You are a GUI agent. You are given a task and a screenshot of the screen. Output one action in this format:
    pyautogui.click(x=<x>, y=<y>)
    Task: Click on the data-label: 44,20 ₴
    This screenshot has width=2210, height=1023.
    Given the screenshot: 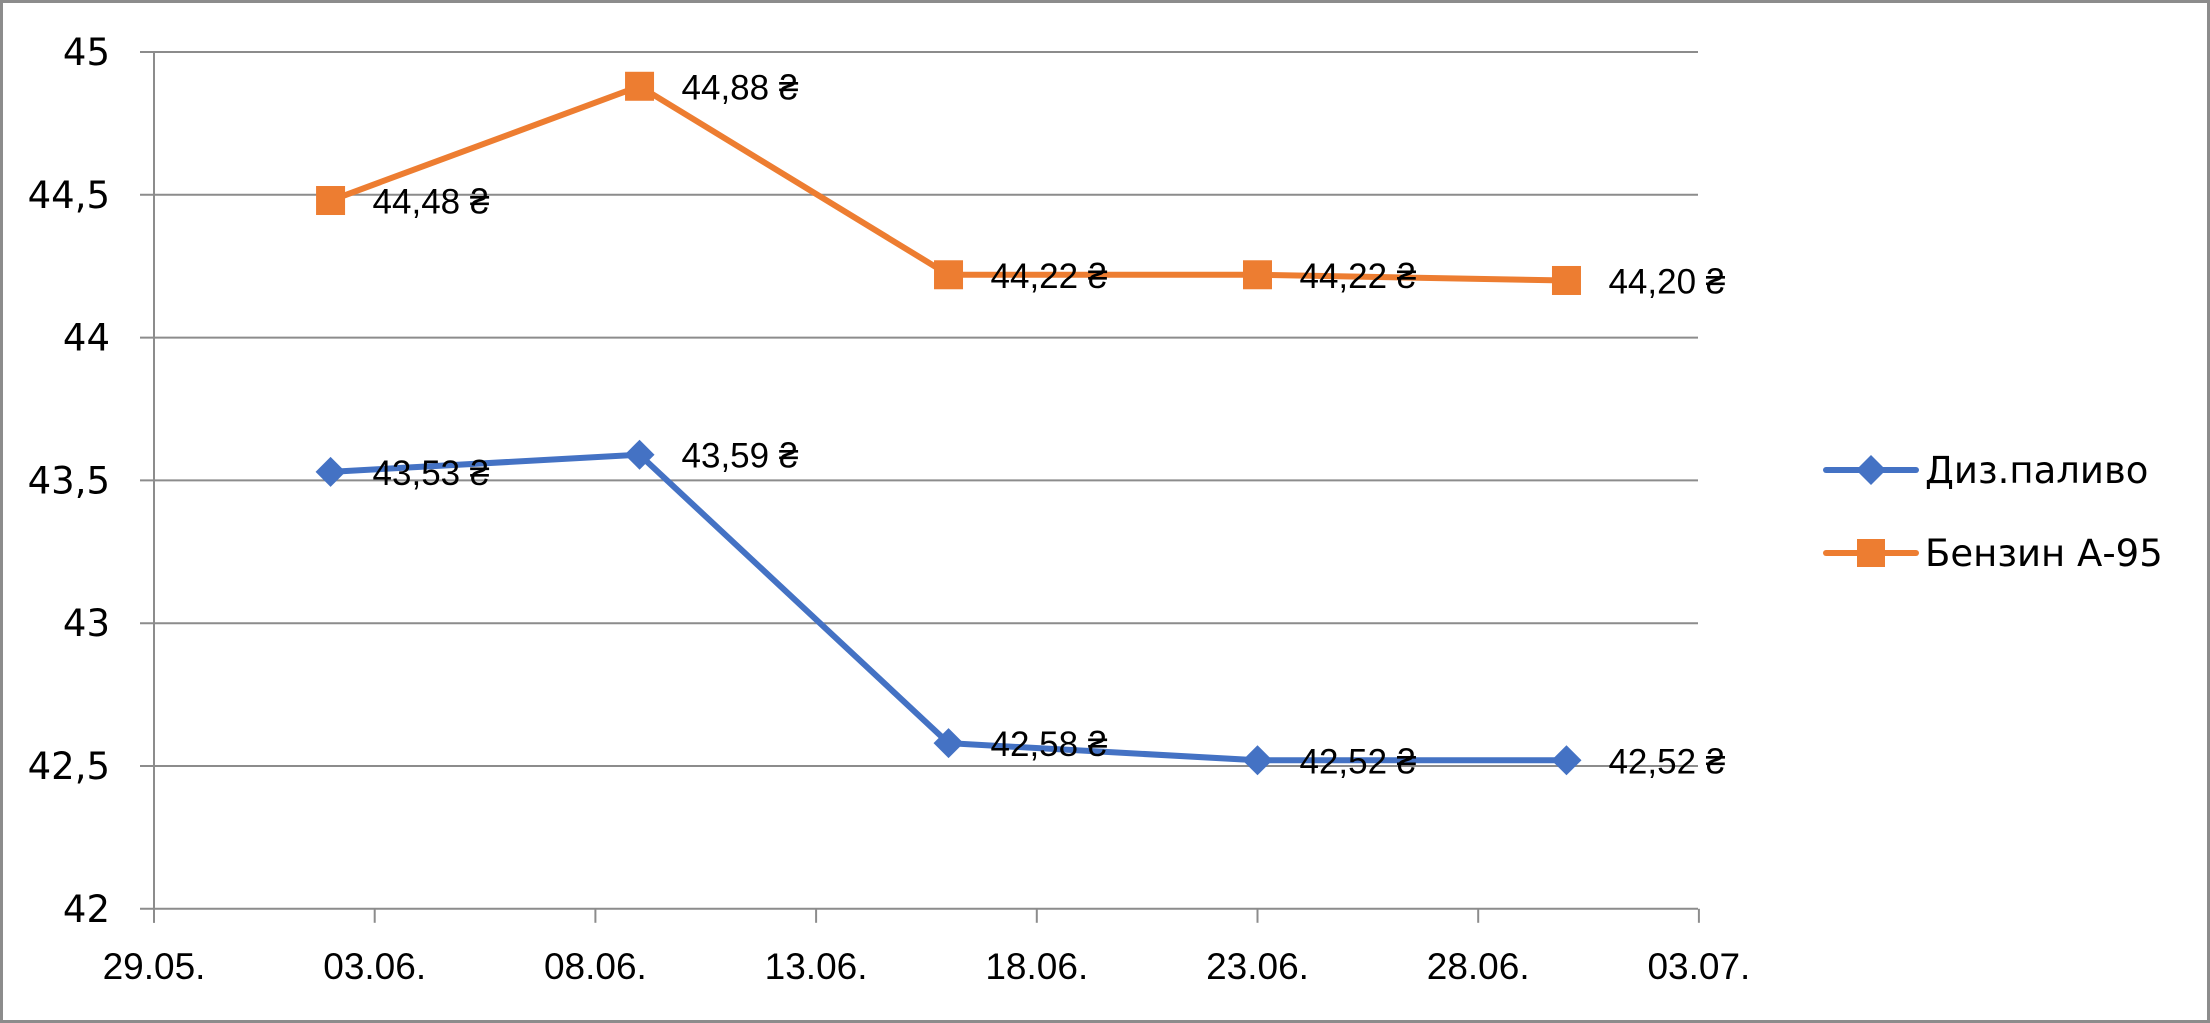 What is the action you would take?
    pyautogui.click(x=1666, y=281)
    